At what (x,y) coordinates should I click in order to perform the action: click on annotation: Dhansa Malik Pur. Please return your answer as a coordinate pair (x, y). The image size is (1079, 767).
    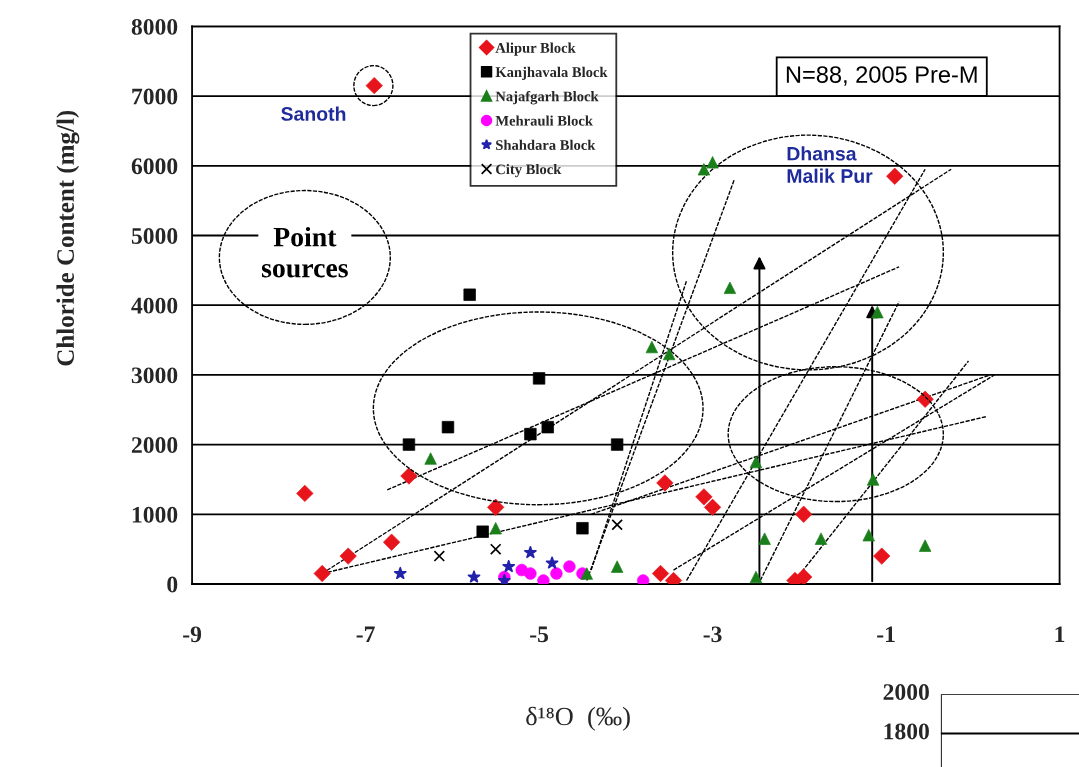
    Looking at the image, I should click on (830, 164).